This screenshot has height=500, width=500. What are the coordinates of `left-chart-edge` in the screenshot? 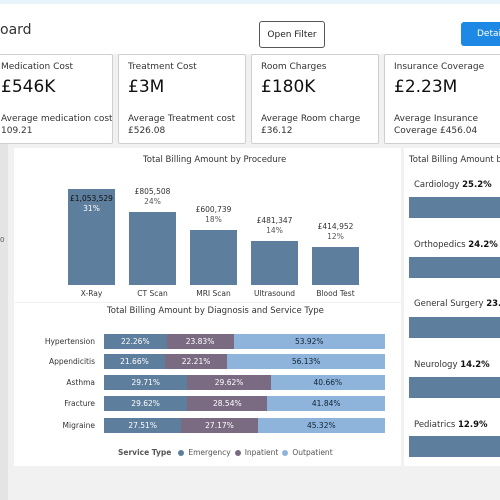 It's located at (4, 322).